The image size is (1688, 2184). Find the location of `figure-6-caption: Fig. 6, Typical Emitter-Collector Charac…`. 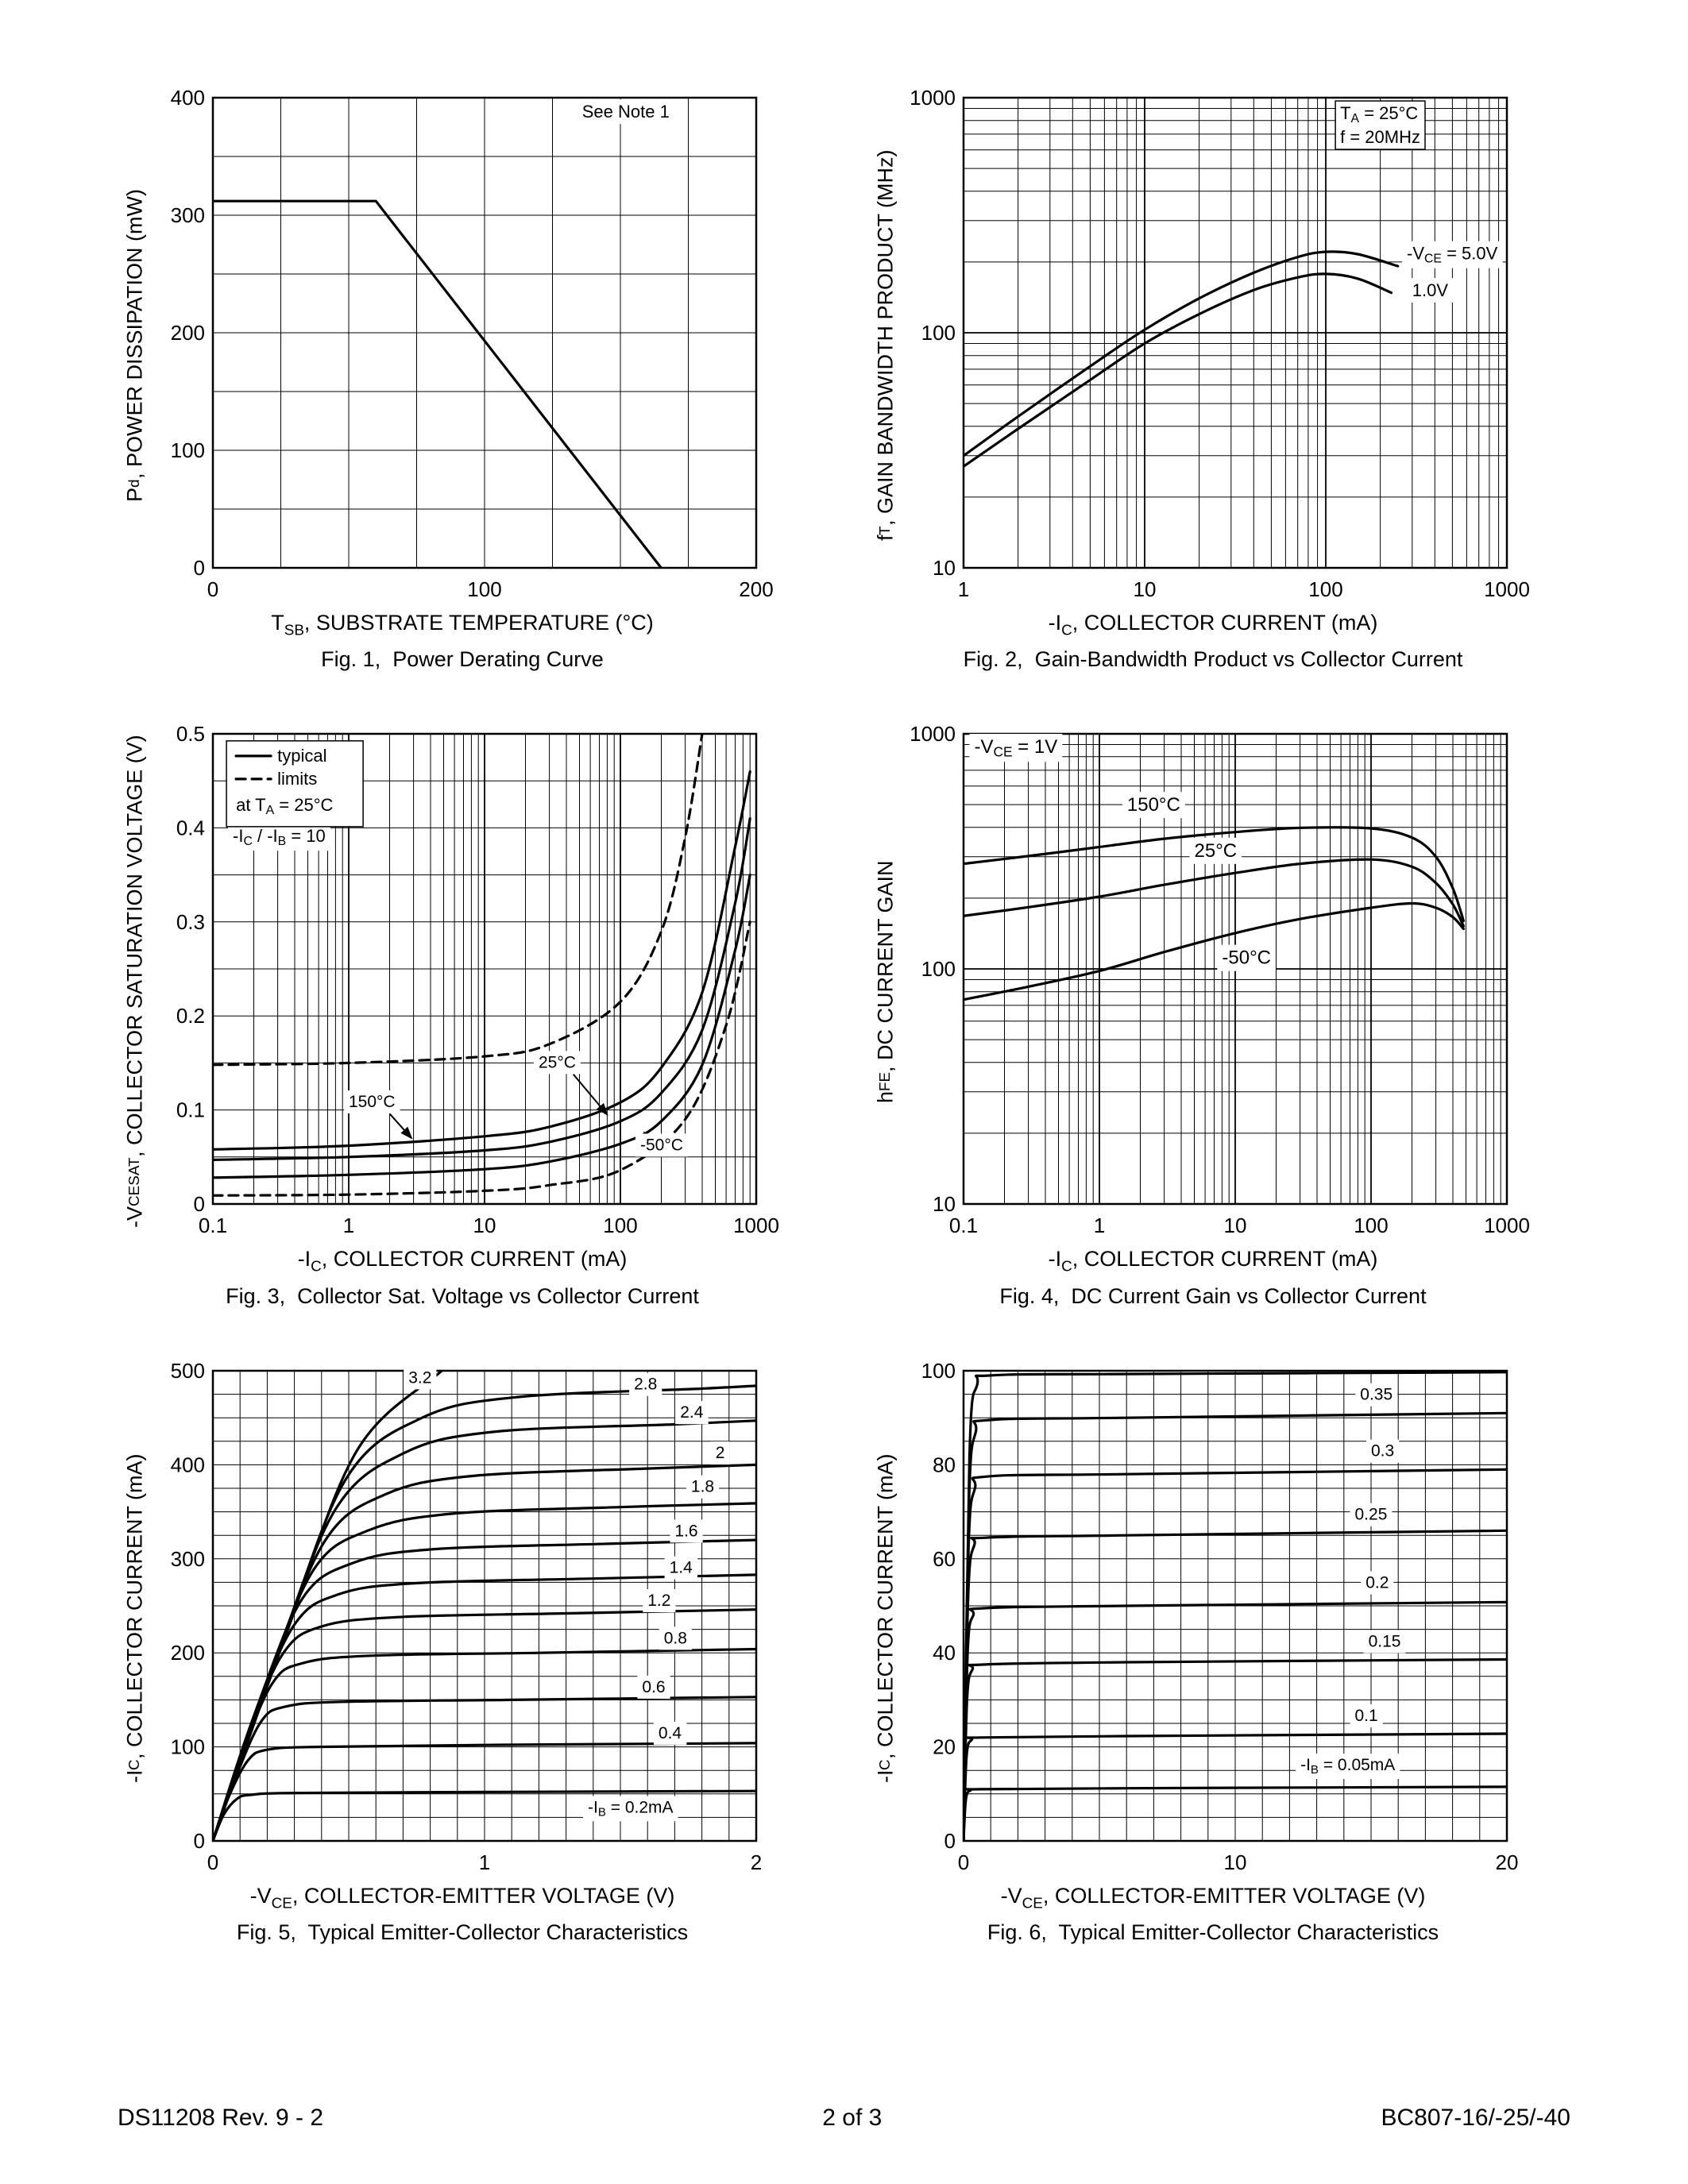

figure-6-caption: Fig. 6, Typical Emitter-Collector Charac… is located at coordinates (1213, 1932).